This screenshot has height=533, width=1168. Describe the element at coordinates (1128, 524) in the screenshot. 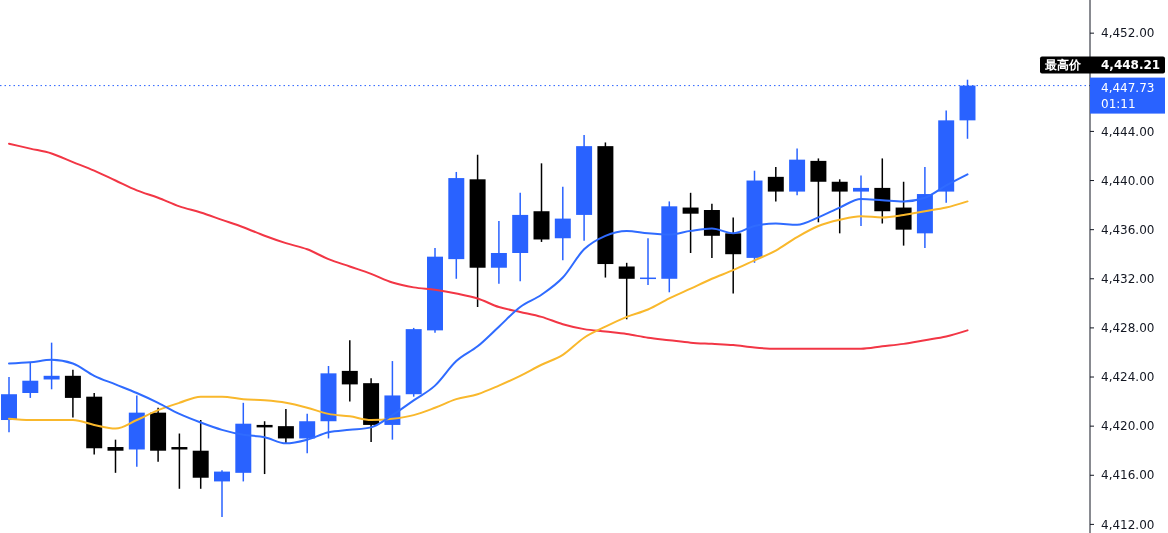

I see `y-tick-label: 4,412.00` at that location.